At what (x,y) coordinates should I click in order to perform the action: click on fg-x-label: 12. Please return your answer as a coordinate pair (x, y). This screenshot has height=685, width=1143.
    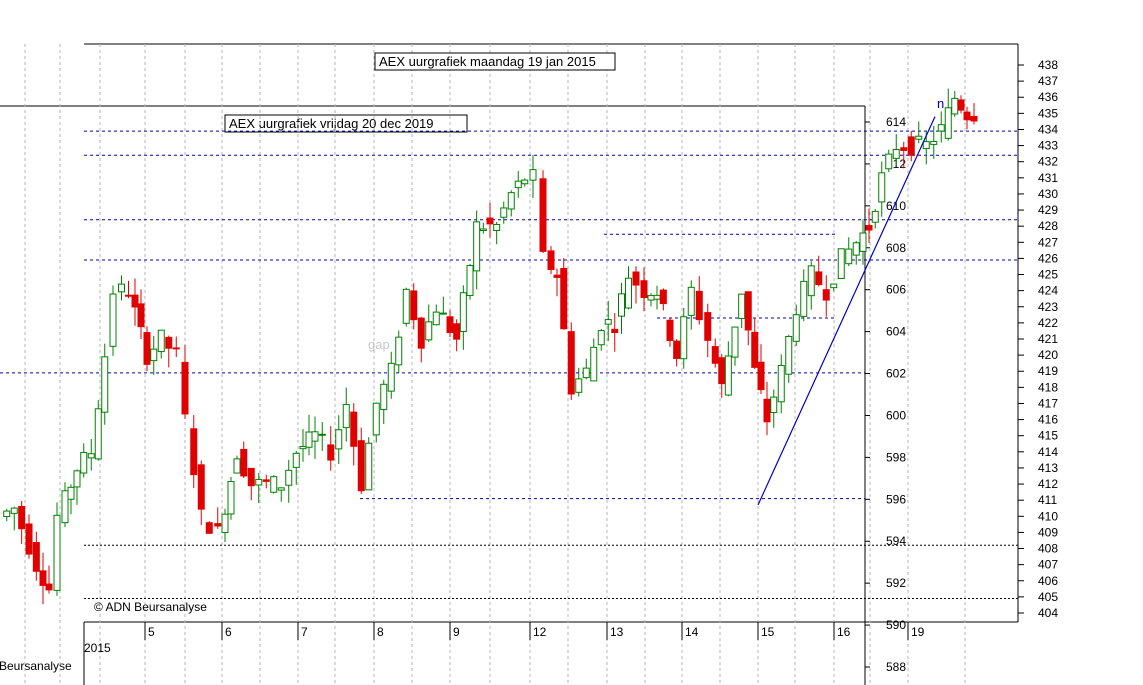
    Looking at the image, I should click on (540, 632).